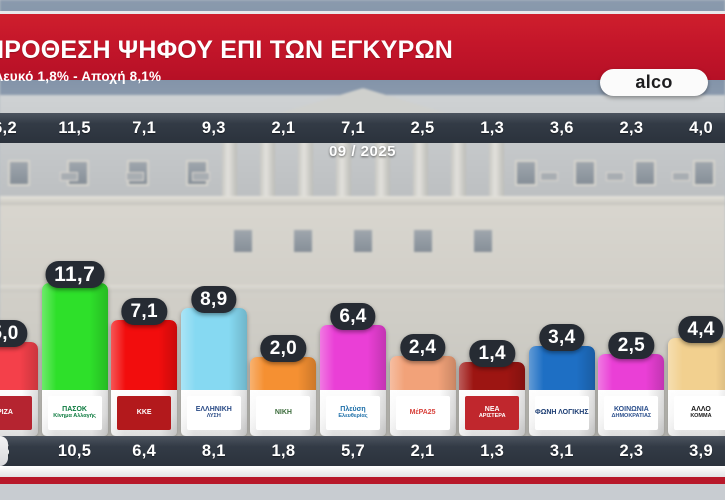  What do you see at coordinates (561, 127) in the screenshot?
I see `strip-value: 3,6` at bounding box center [561, 127].